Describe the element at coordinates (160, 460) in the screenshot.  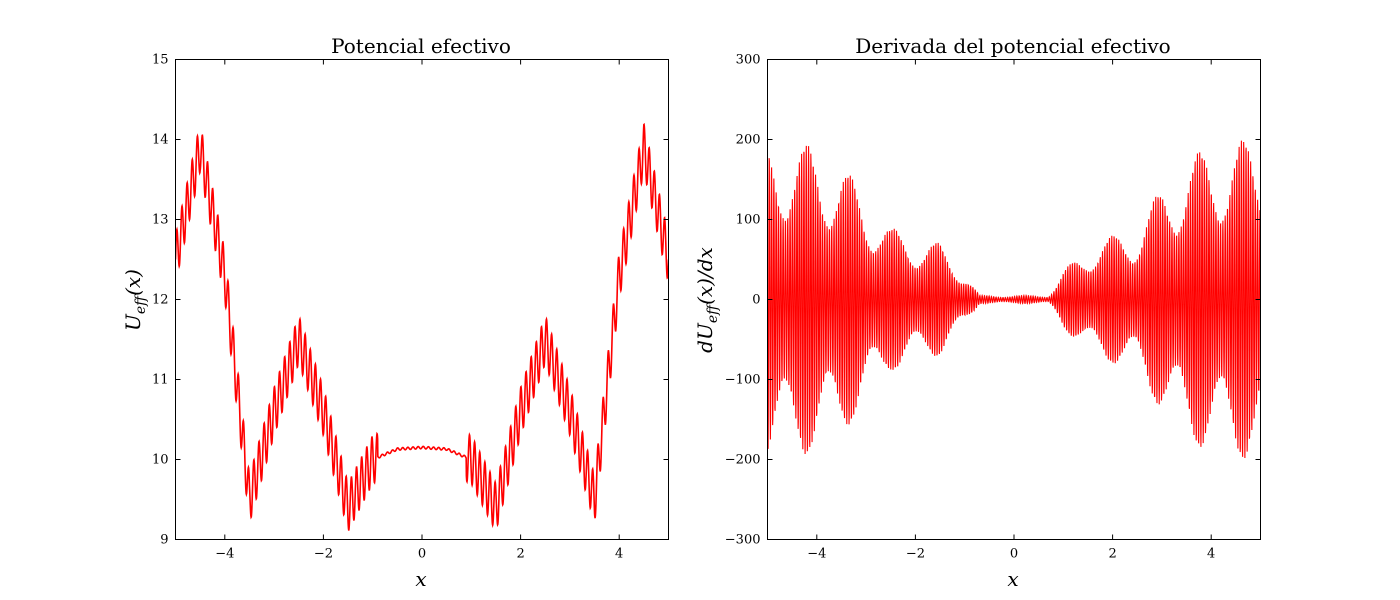
I see `chart-left-ytick-label: 10` at that location.